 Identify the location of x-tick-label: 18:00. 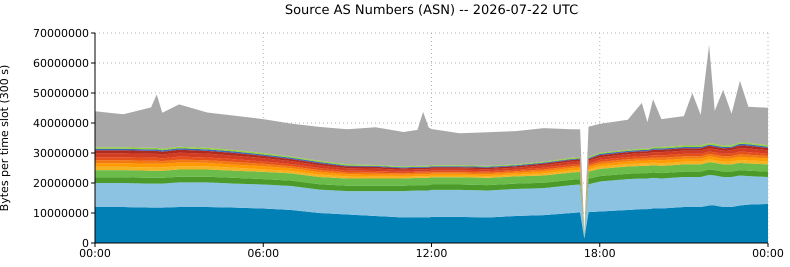
(600, 253).